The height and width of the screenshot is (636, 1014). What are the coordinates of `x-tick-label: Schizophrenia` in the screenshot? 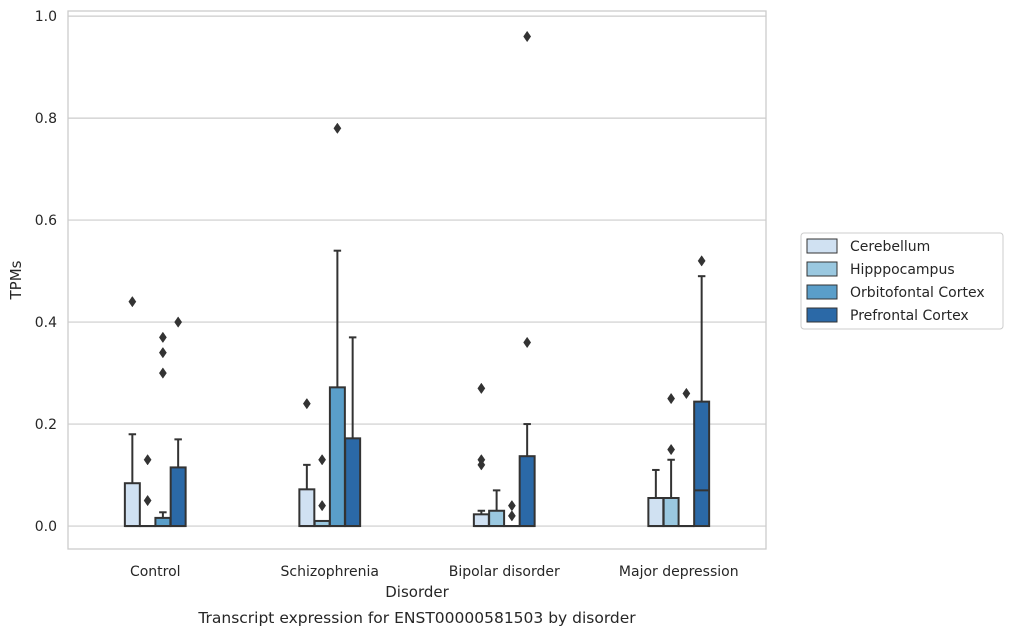 It's located at (330, 572).